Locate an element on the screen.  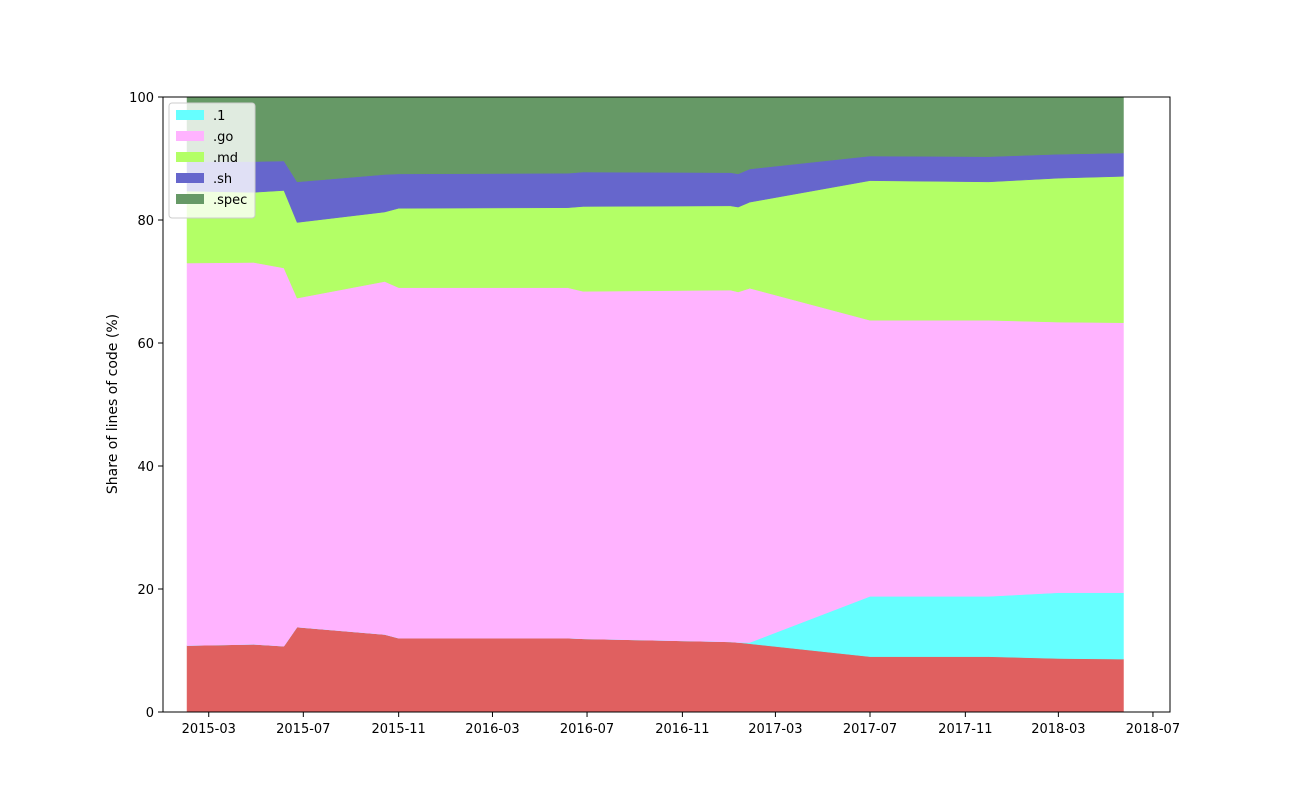
y-tick-label: 40 is located at coordinates (145, 467).